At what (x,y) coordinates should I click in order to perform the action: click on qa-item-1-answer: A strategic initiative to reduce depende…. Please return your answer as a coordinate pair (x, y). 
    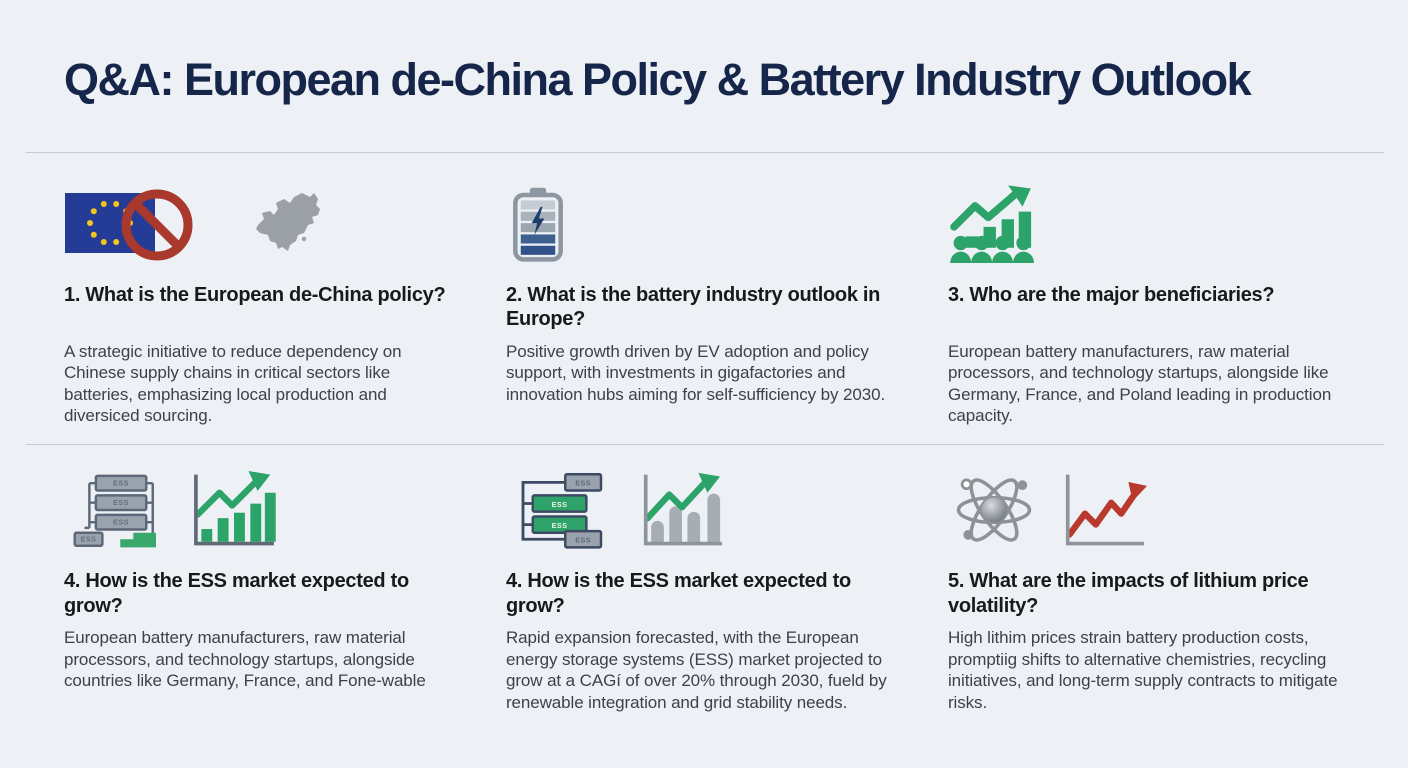
    Looking at the image, I should click on (233, 383).